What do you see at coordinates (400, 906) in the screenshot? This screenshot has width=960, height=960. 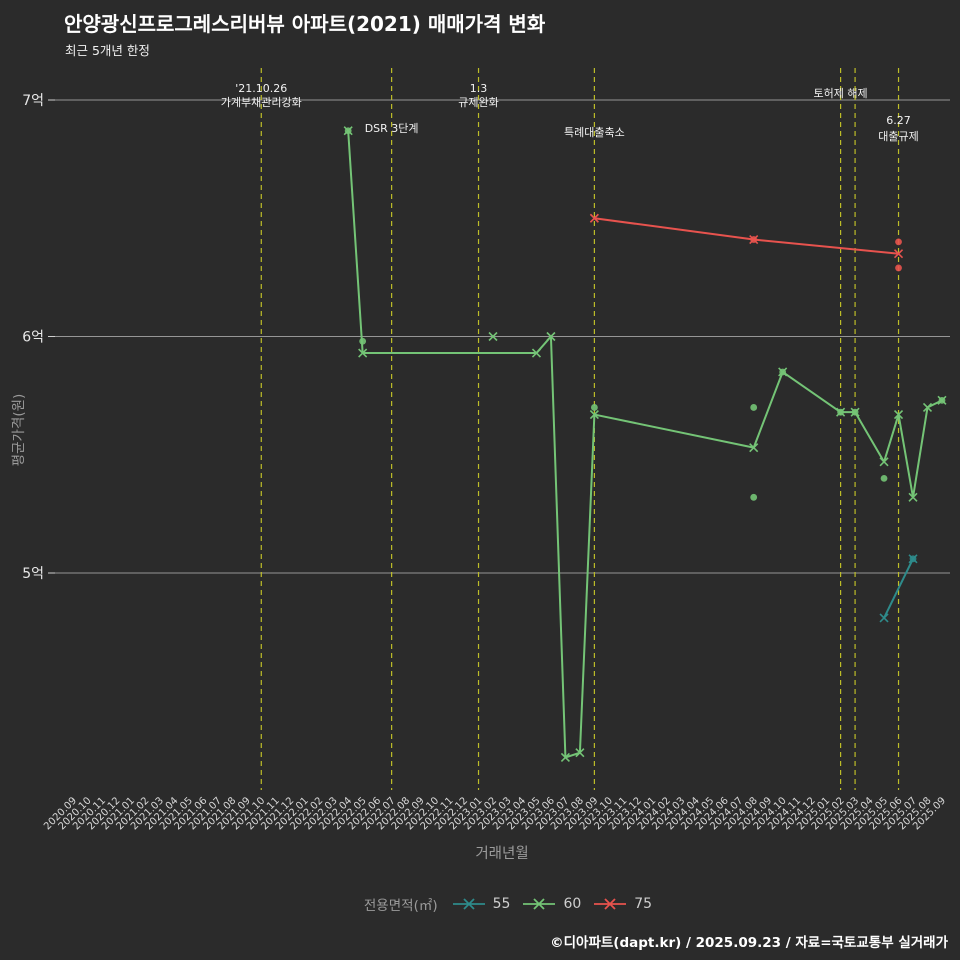 I see `legend-title: 전용면적(㎡)` at bounding box center [400, 906].